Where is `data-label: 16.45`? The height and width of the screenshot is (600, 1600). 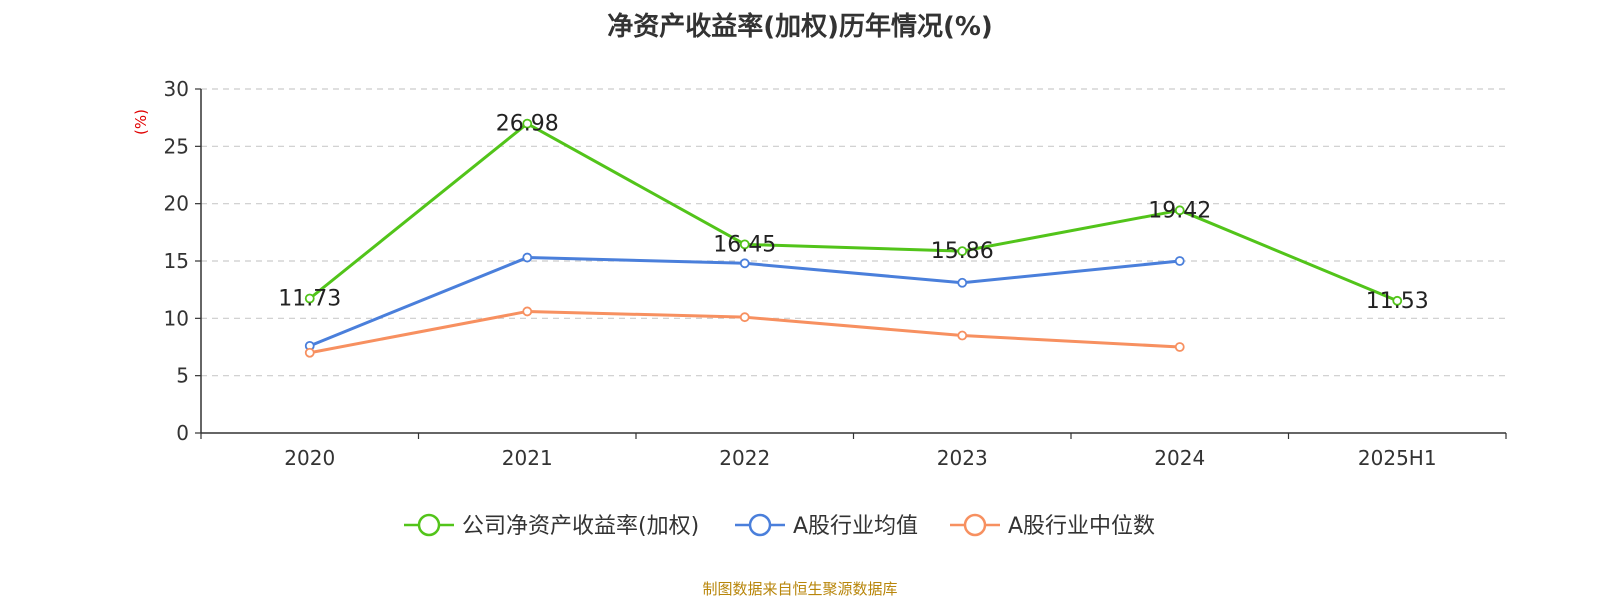 data-label: 16.45 is located at coordinates (744, 244).